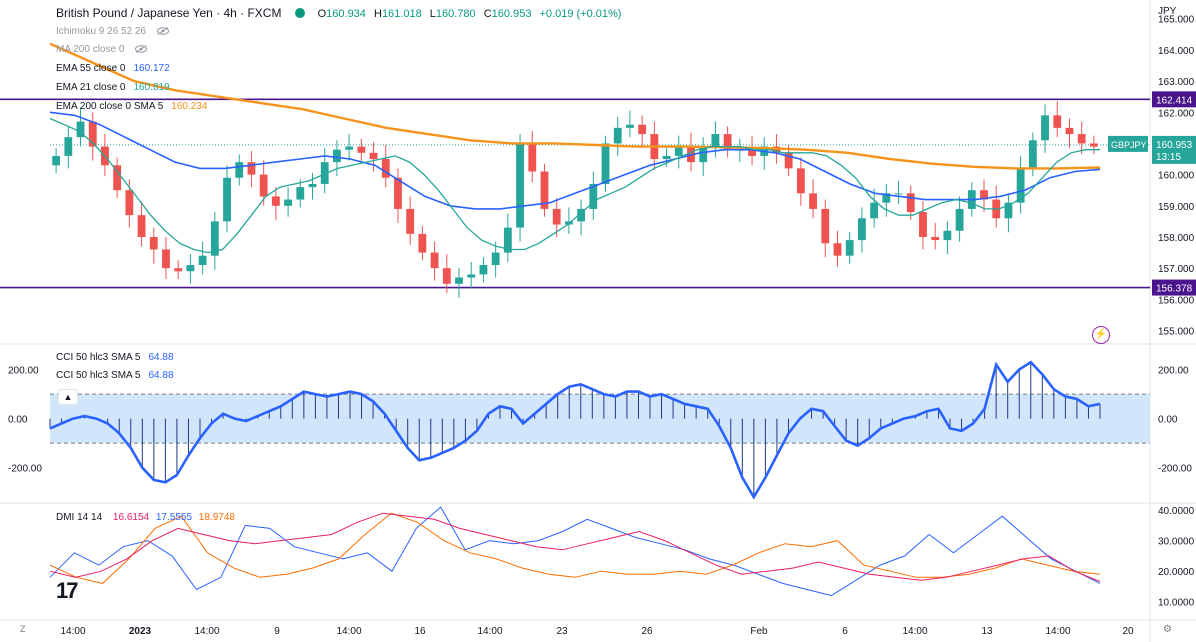 The width and height of the screenshot is (1196, 642). What do you see at coordinates (145, 517) in the screenshot?
I see `dmi-legend: DMI 14 14 16.6154 17.5555 18.9748` at bounding box center [145, 517].